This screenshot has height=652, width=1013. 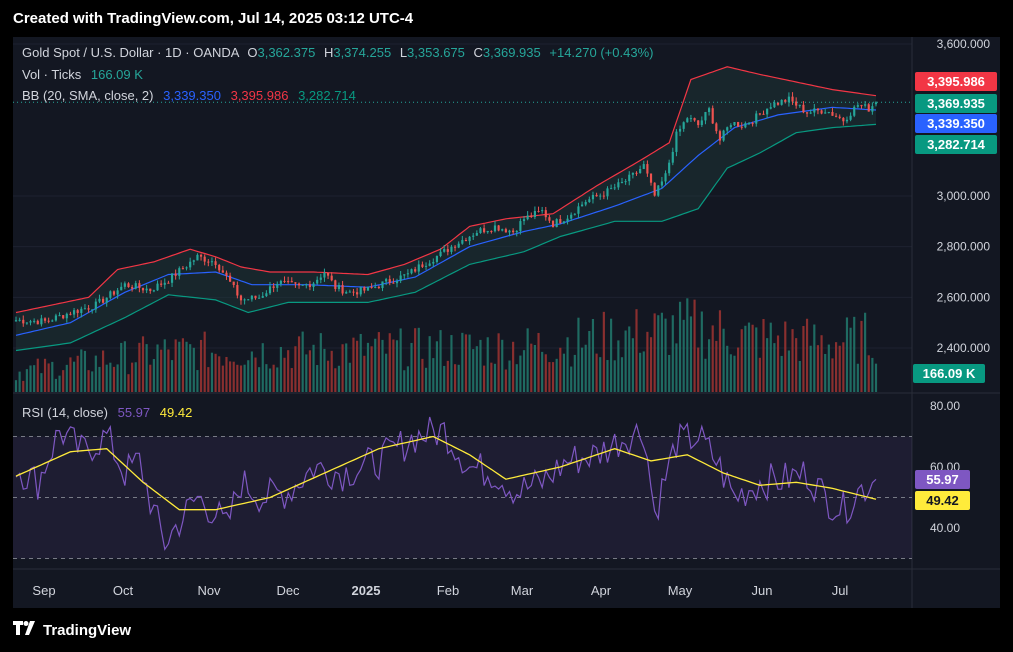 What do you see at coordinates (446, 345) in the screenshot?
I see `volume-layer` at bounding box center [446, 345].